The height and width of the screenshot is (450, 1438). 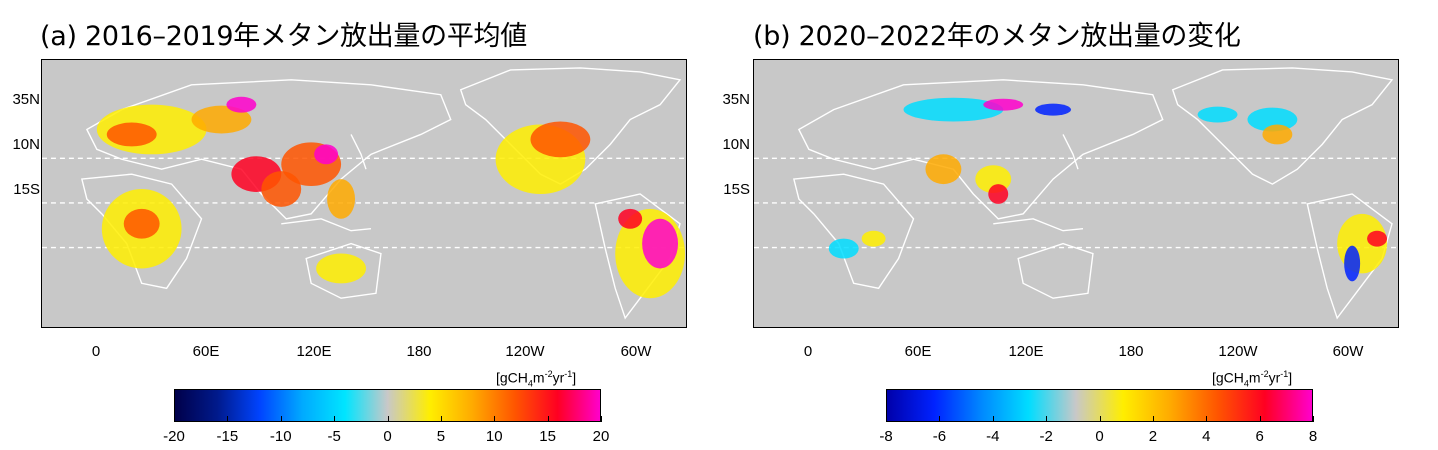 I want to click on panel-a-colorbar-tick-label: -20, so click(x=174, y=436).